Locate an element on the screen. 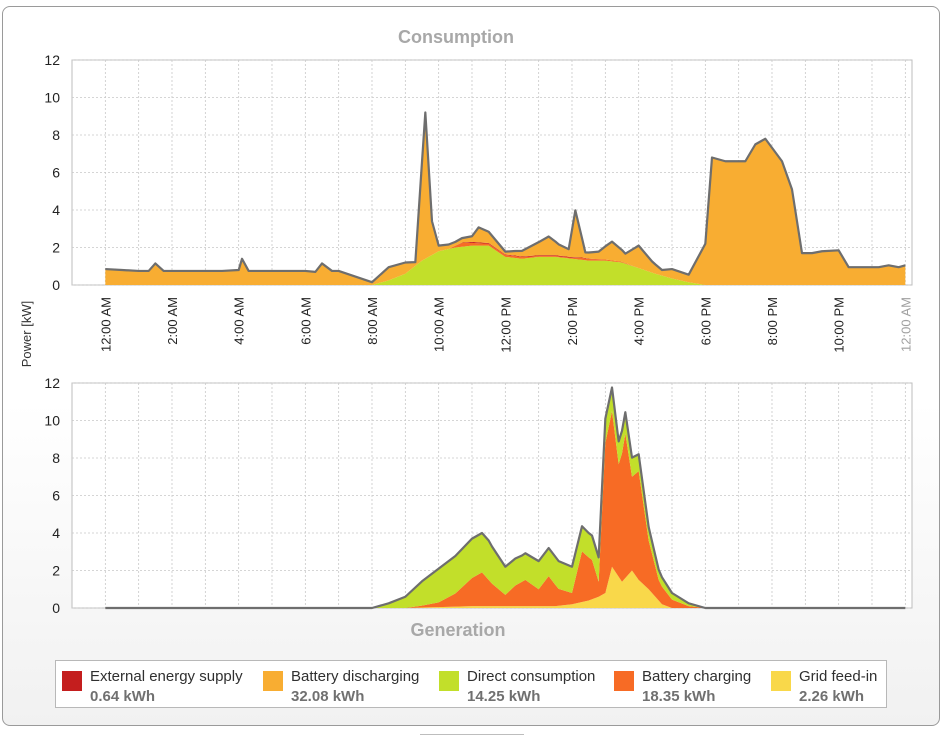  legend-value: 2.26 kWh is located at coordinates (832, 696).